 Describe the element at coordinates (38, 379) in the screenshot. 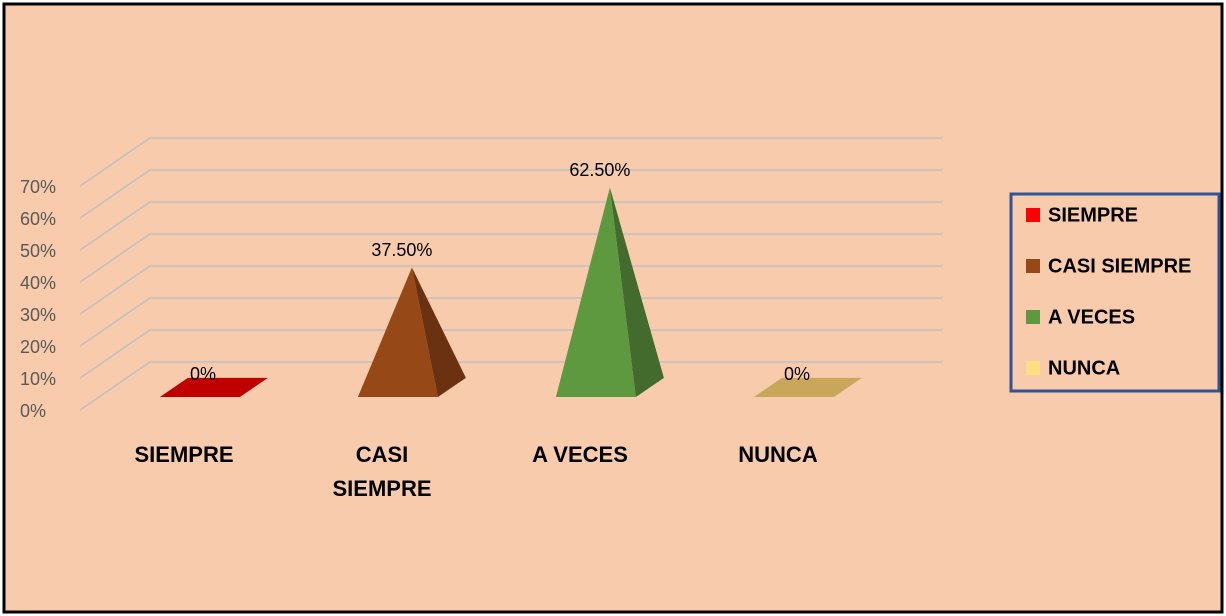

I see `y-tick-label: 10%` at that location.